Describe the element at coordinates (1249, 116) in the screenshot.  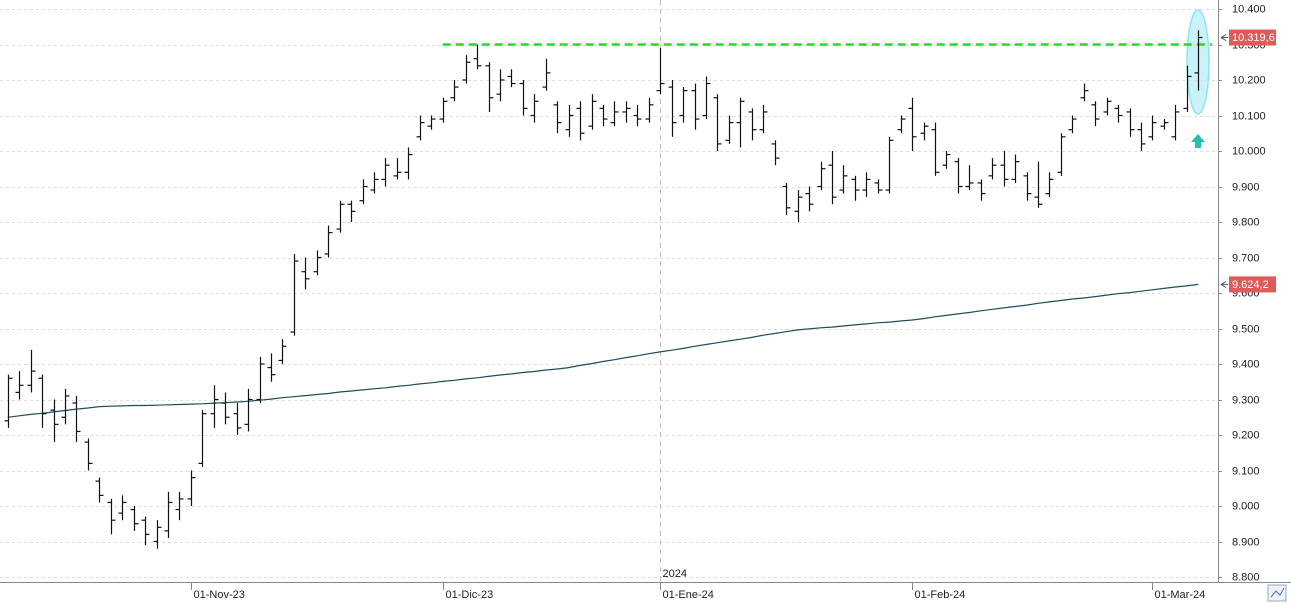
I see `y-tick-label: 10.100` at that location.